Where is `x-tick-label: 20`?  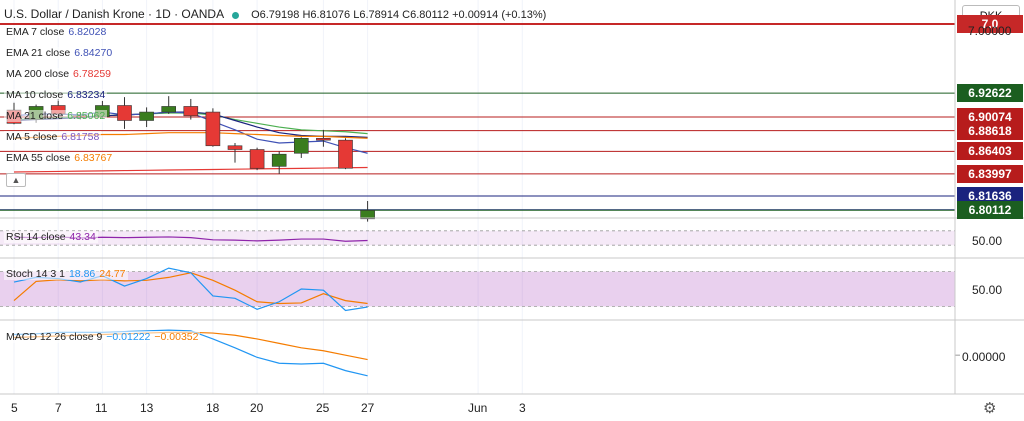
x-tick-label: 20 is located at coordinates (257, 408).